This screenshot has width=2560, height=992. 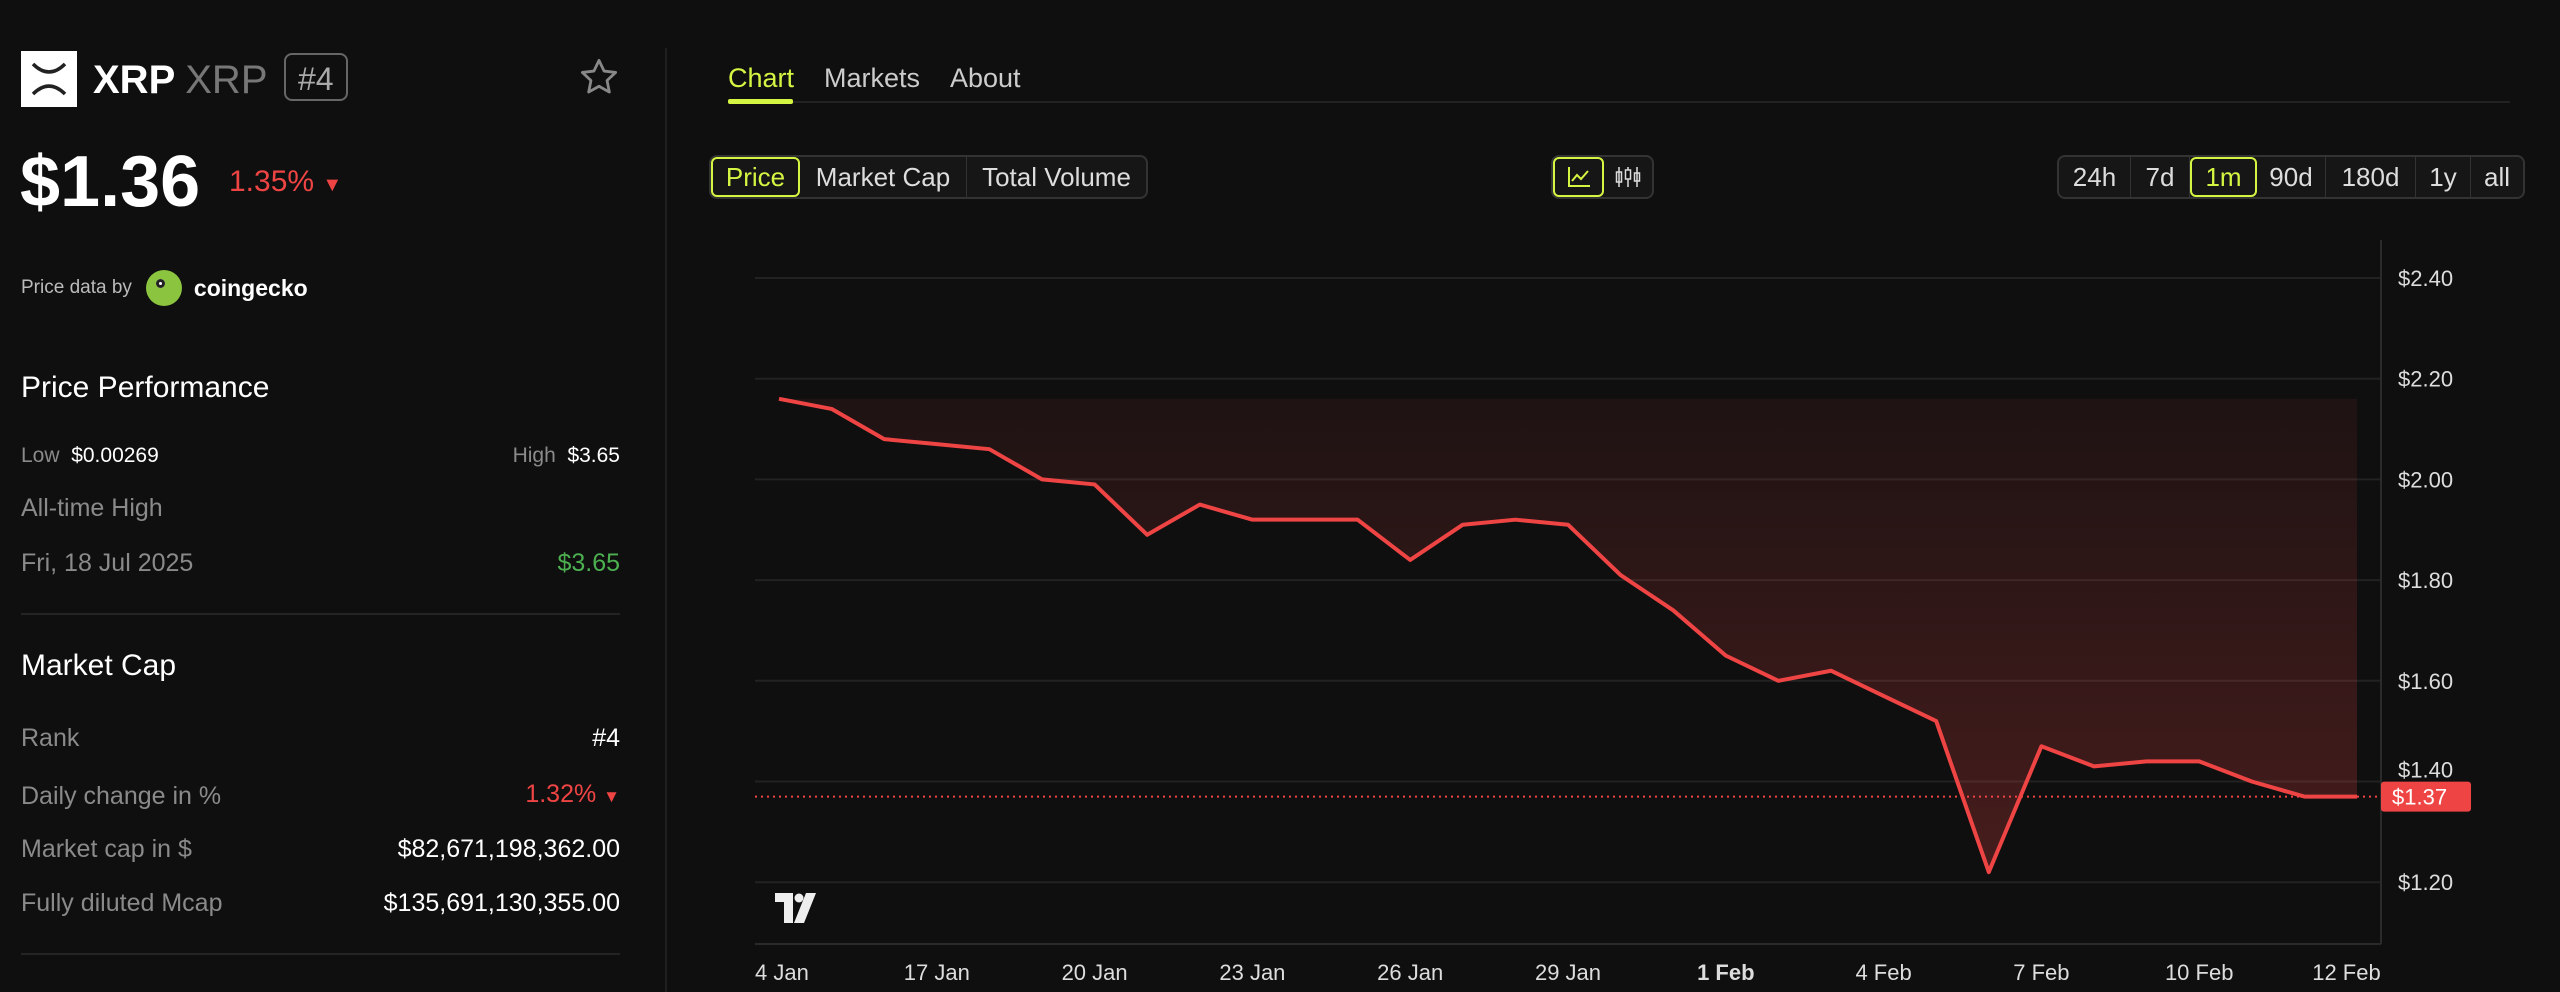 What do you see at coordinates (2223, 177) in the screenshot?
I see `range-1m-button: 1m` at bounding box center [2223, 177].